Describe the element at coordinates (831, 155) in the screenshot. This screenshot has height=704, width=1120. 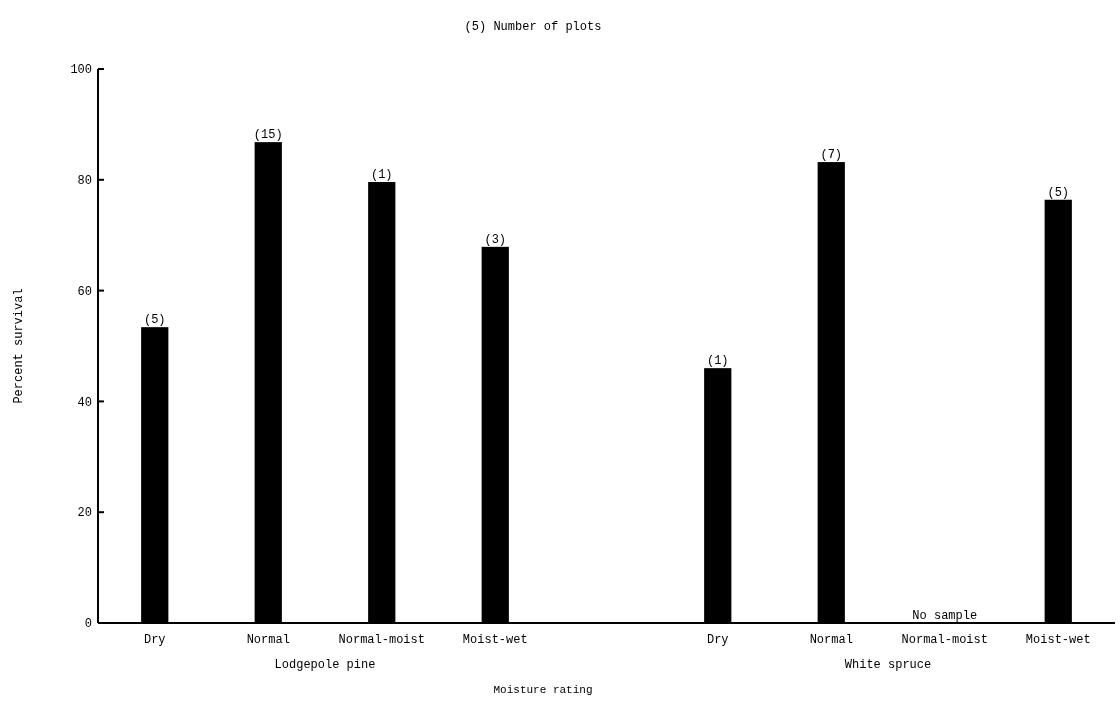
I see `annotation: (7)` at that location.